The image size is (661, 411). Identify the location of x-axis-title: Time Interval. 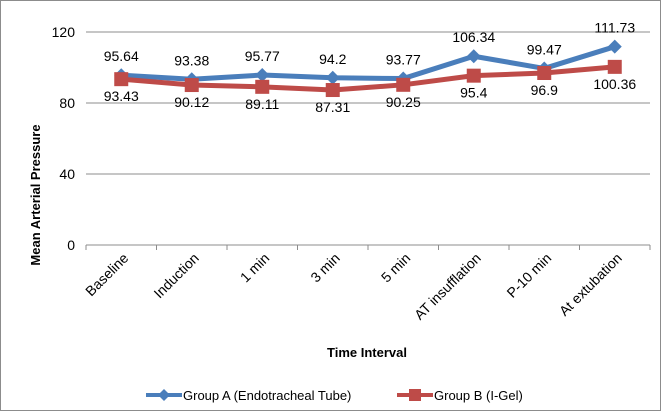
(367, 352).